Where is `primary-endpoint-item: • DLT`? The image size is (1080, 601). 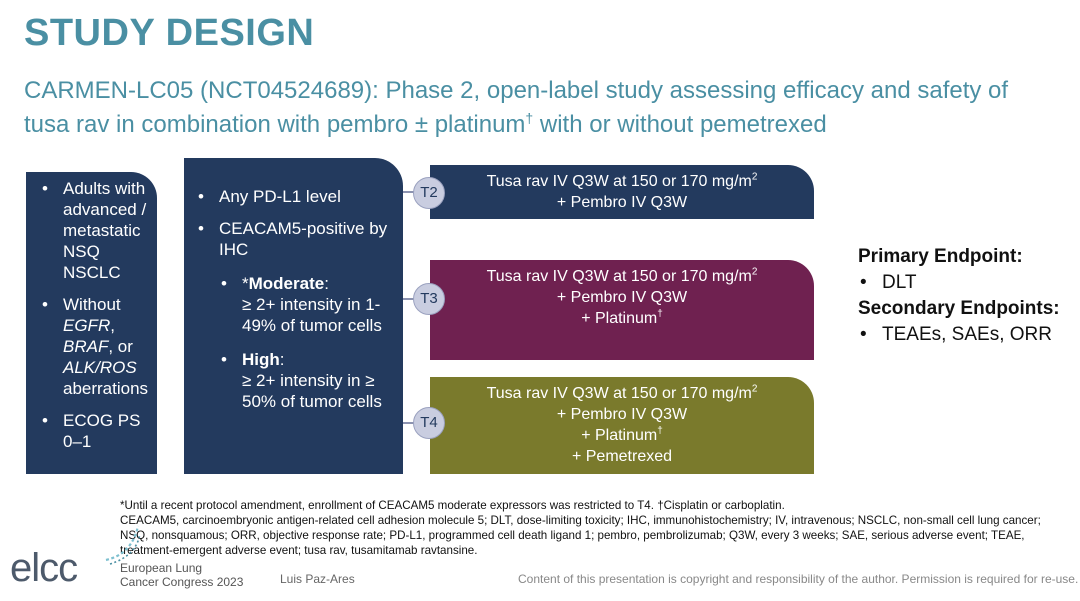 primary-endpoint-item: • DLT is located at coordinates (959, 283).